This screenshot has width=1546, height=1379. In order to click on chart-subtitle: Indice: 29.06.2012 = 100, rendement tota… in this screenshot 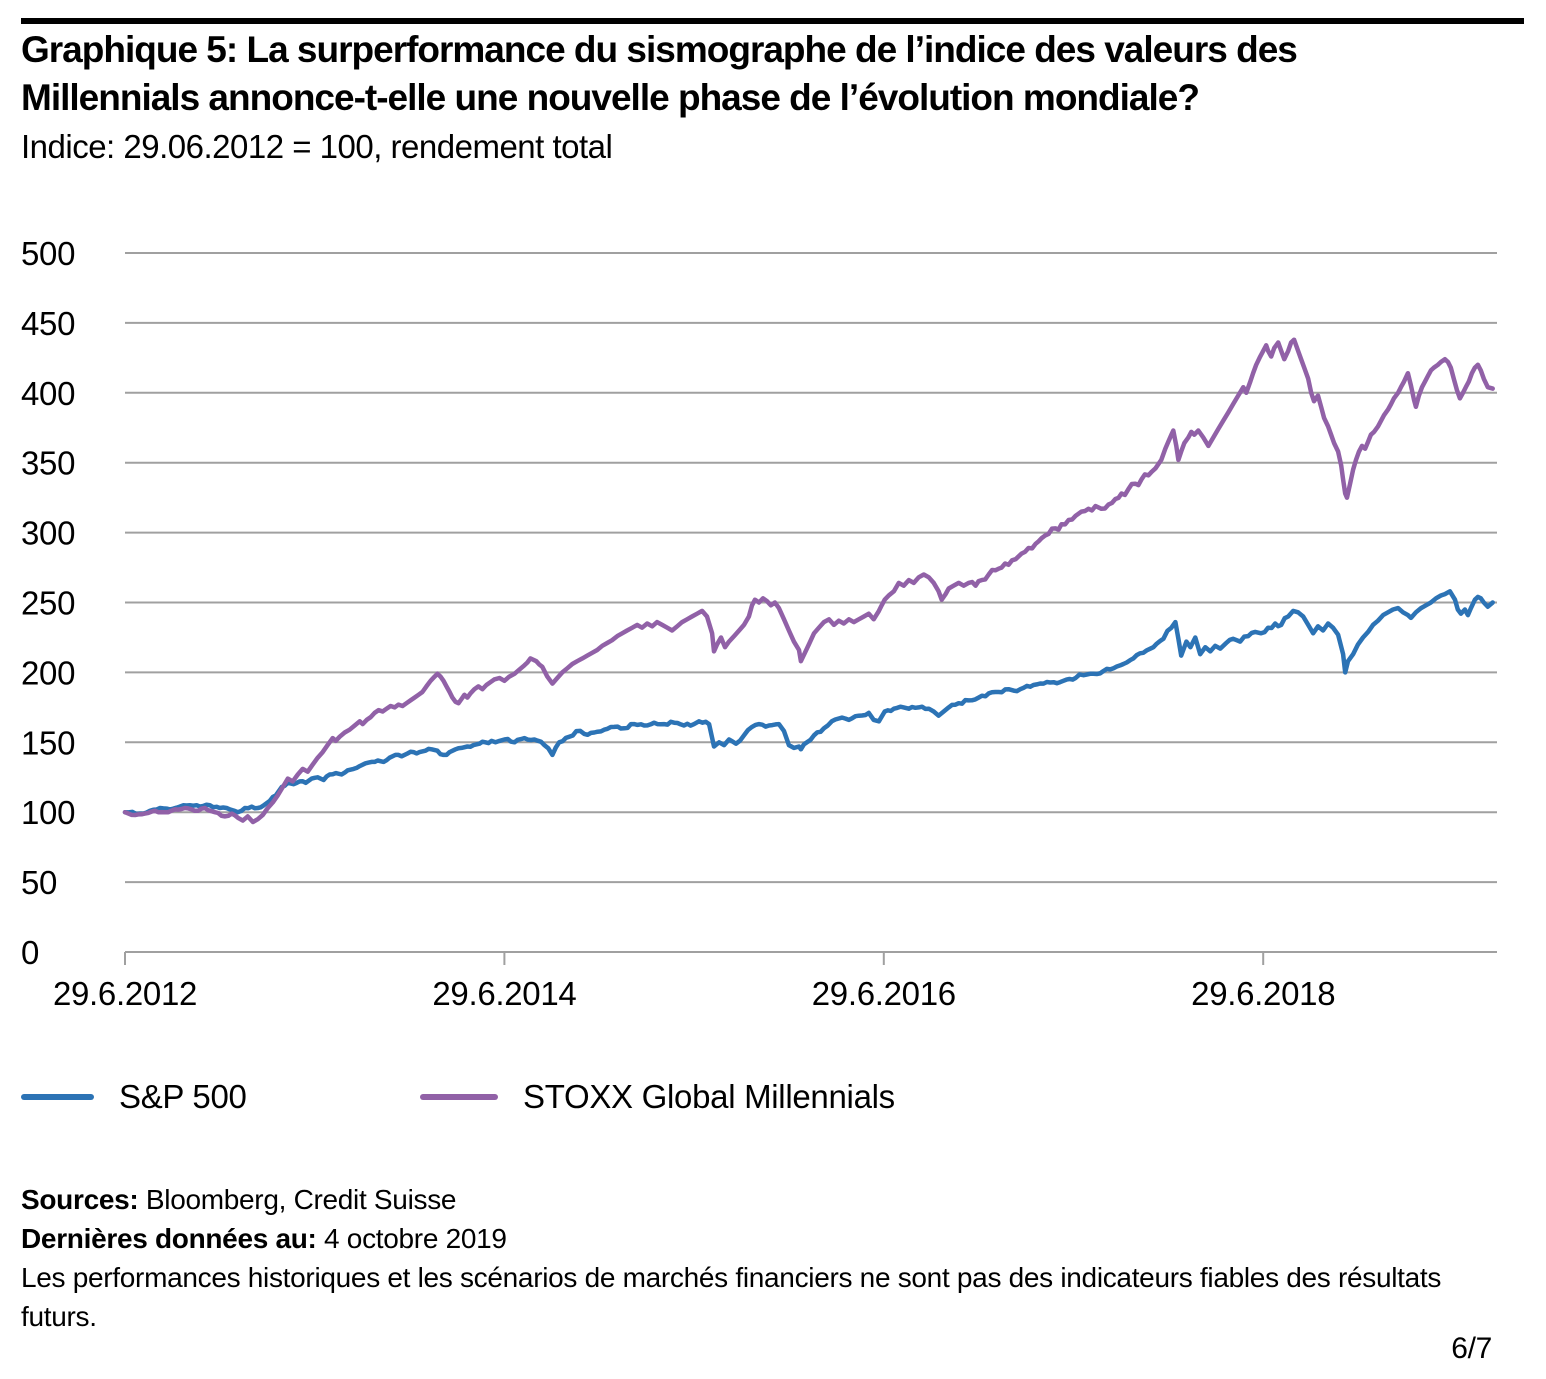, I will do `click(317, 146)`.